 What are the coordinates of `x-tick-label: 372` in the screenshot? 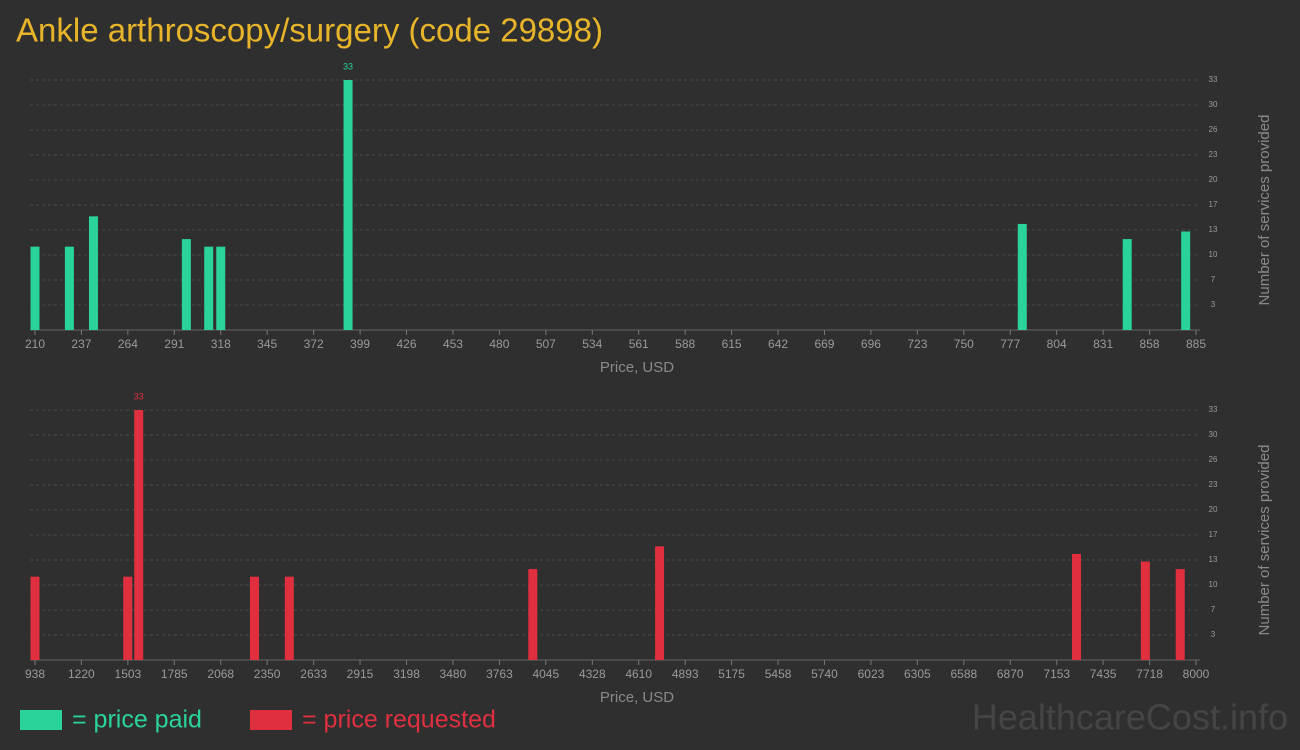 It's located at (314, 344).